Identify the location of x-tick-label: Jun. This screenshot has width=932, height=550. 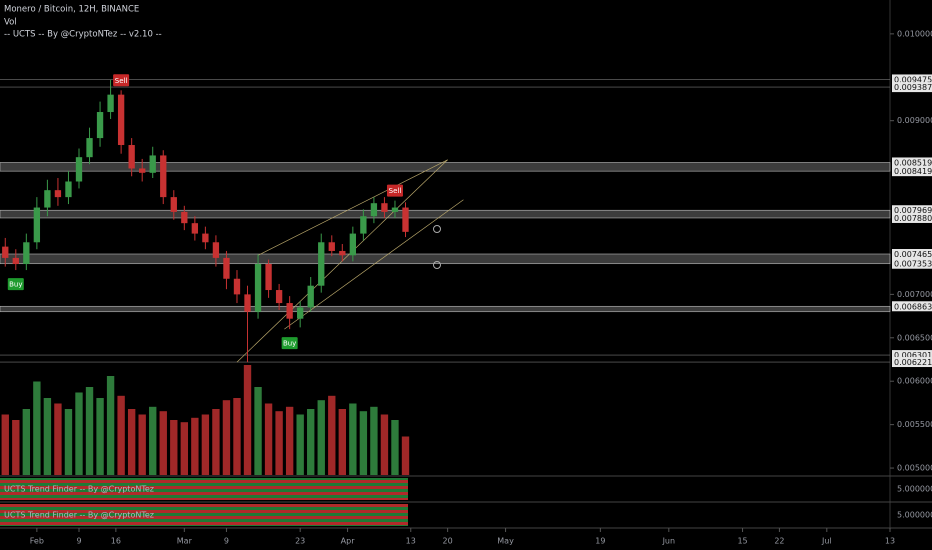
(669, 541).